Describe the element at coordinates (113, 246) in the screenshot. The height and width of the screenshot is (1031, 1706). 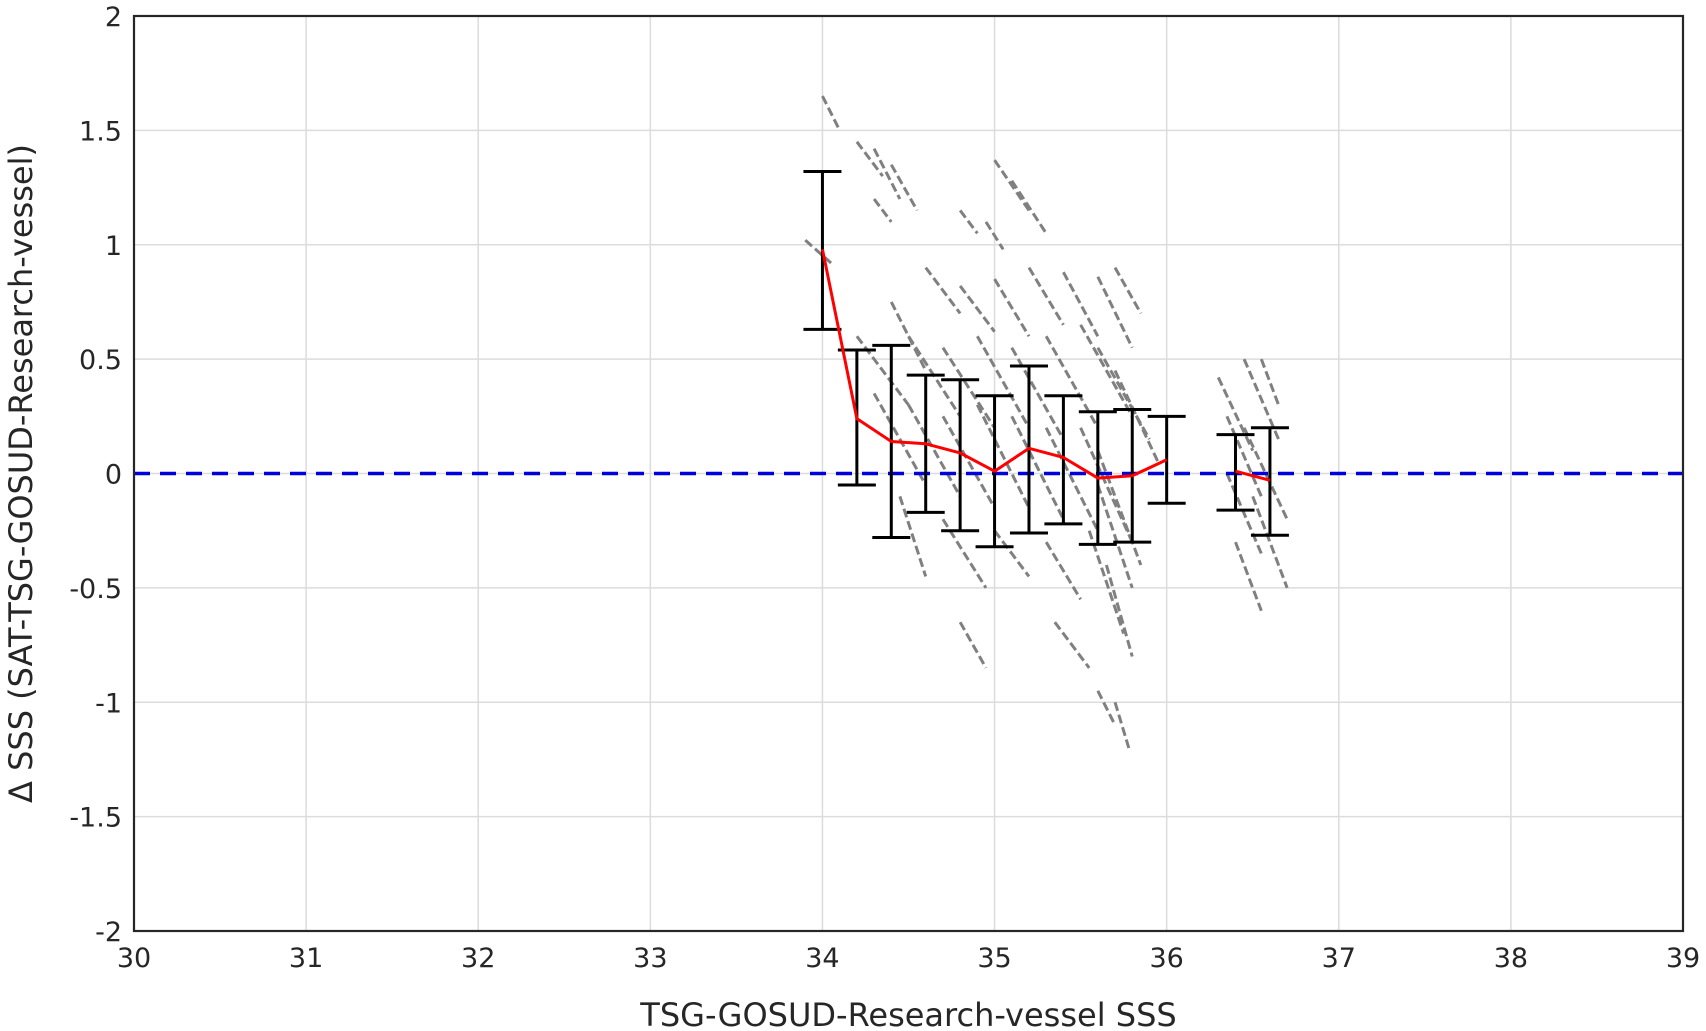
I see `y-tick-label: 1` at that location.